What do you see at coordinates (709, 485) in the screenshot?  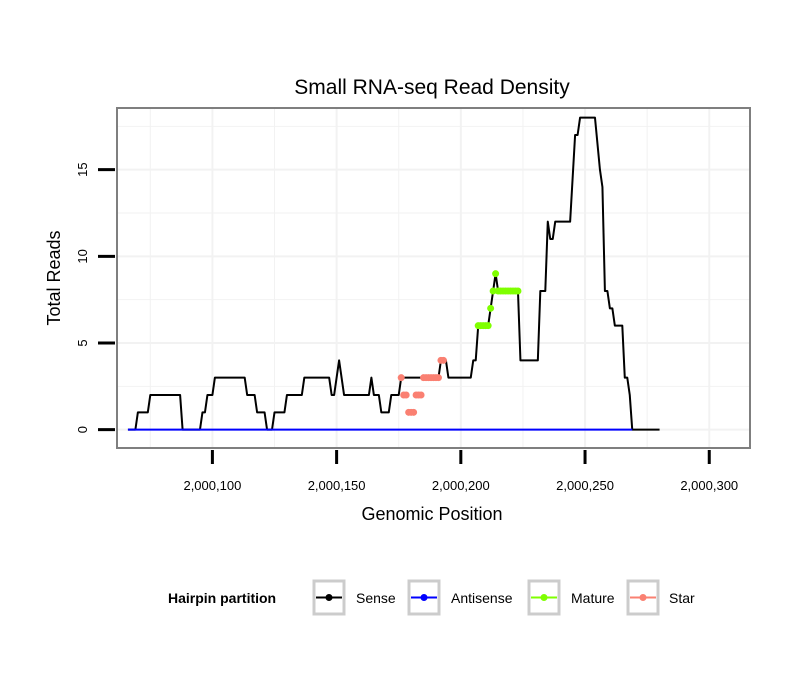 I see `x-tick-label: 2,000,300` at bounding box center [709, 485].